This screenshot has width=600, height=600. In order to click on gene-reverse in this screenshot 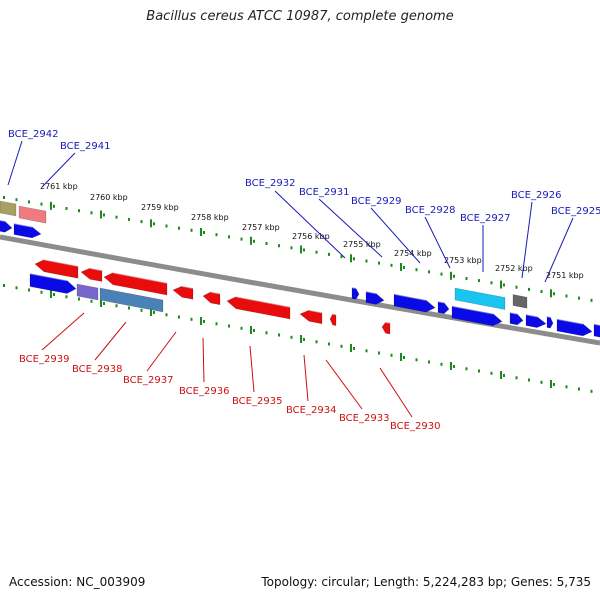, I will do `click(91, 274)`.